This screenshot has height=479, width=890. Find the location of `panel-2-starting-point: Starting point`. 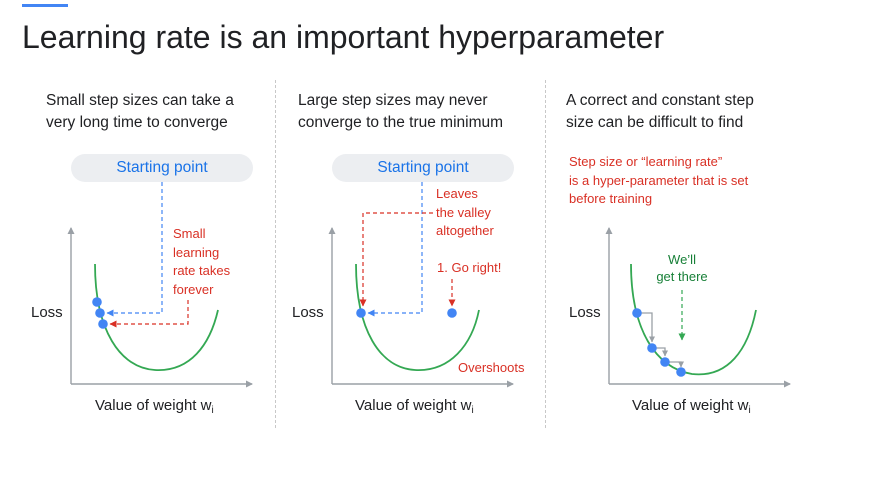

panel-2-starting-point: Starting point is located at coordinates (423, 168).